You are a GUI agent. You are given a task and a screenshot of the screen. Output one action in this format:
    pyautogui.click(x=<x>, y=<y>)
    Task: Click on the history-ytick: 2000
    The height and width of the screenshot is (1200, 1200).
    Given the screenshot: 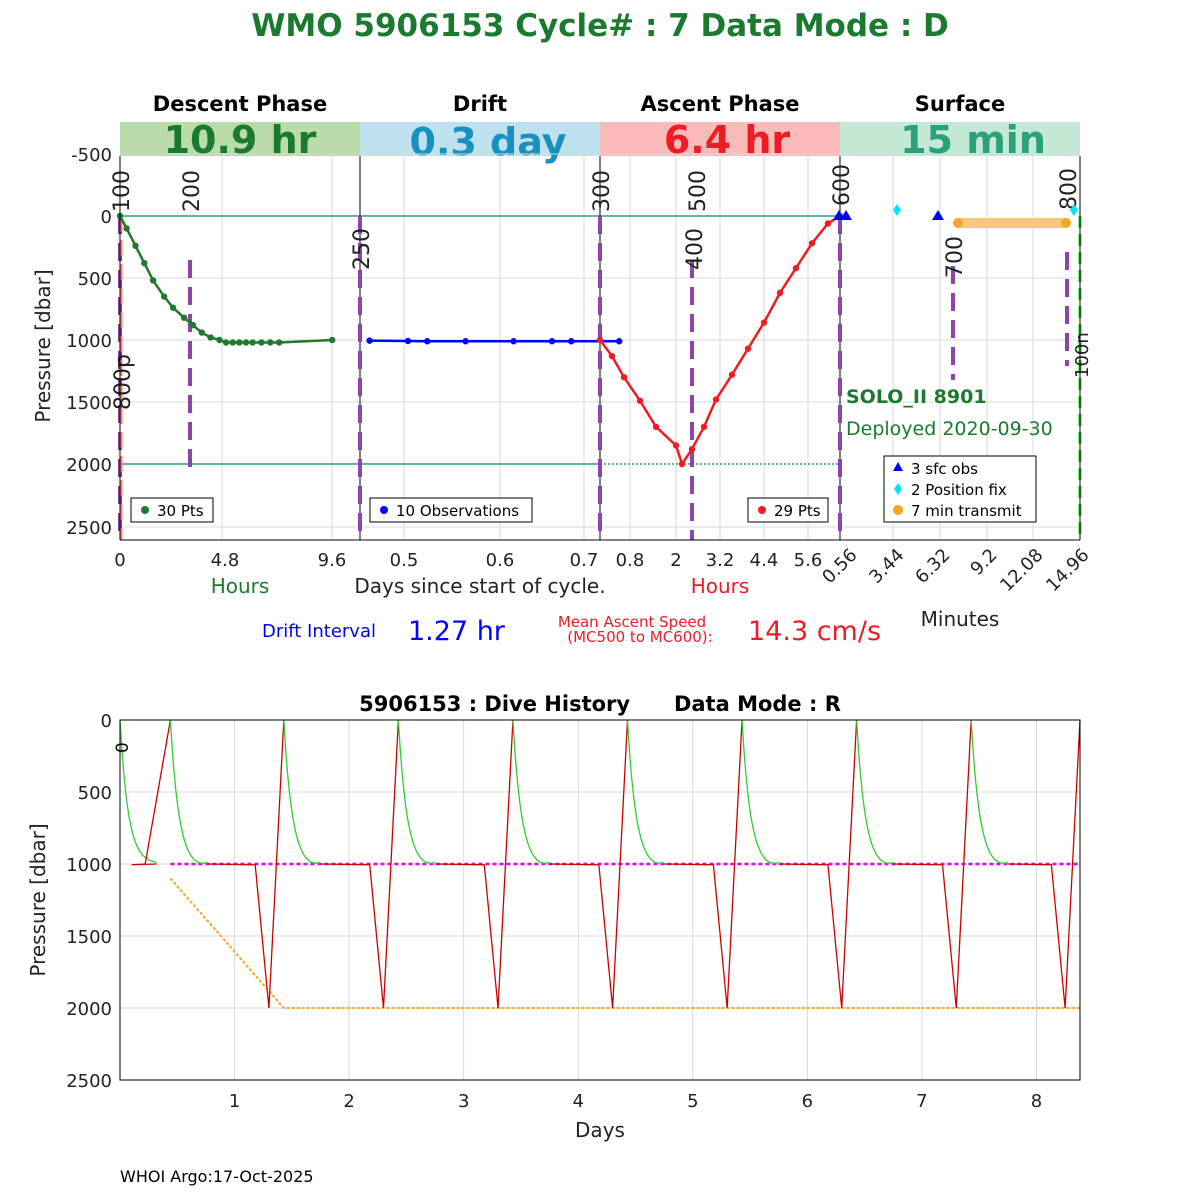 What is the action you would take?
    pyautogui.click(x=89, y=1009)
    